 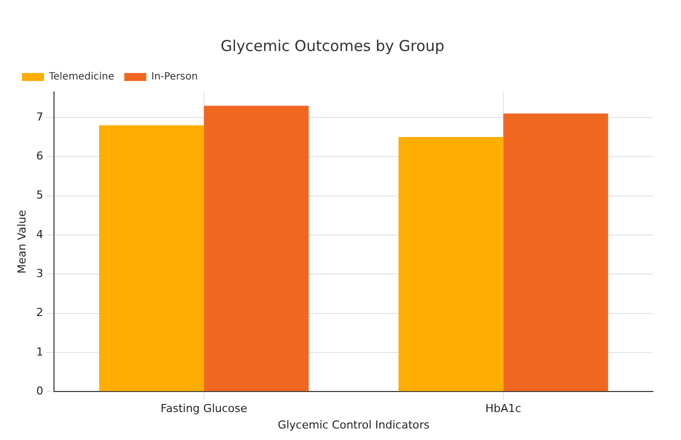 I want to click on chart-title: Glycemic Outcomes by Group, so click(x=332, y=45).